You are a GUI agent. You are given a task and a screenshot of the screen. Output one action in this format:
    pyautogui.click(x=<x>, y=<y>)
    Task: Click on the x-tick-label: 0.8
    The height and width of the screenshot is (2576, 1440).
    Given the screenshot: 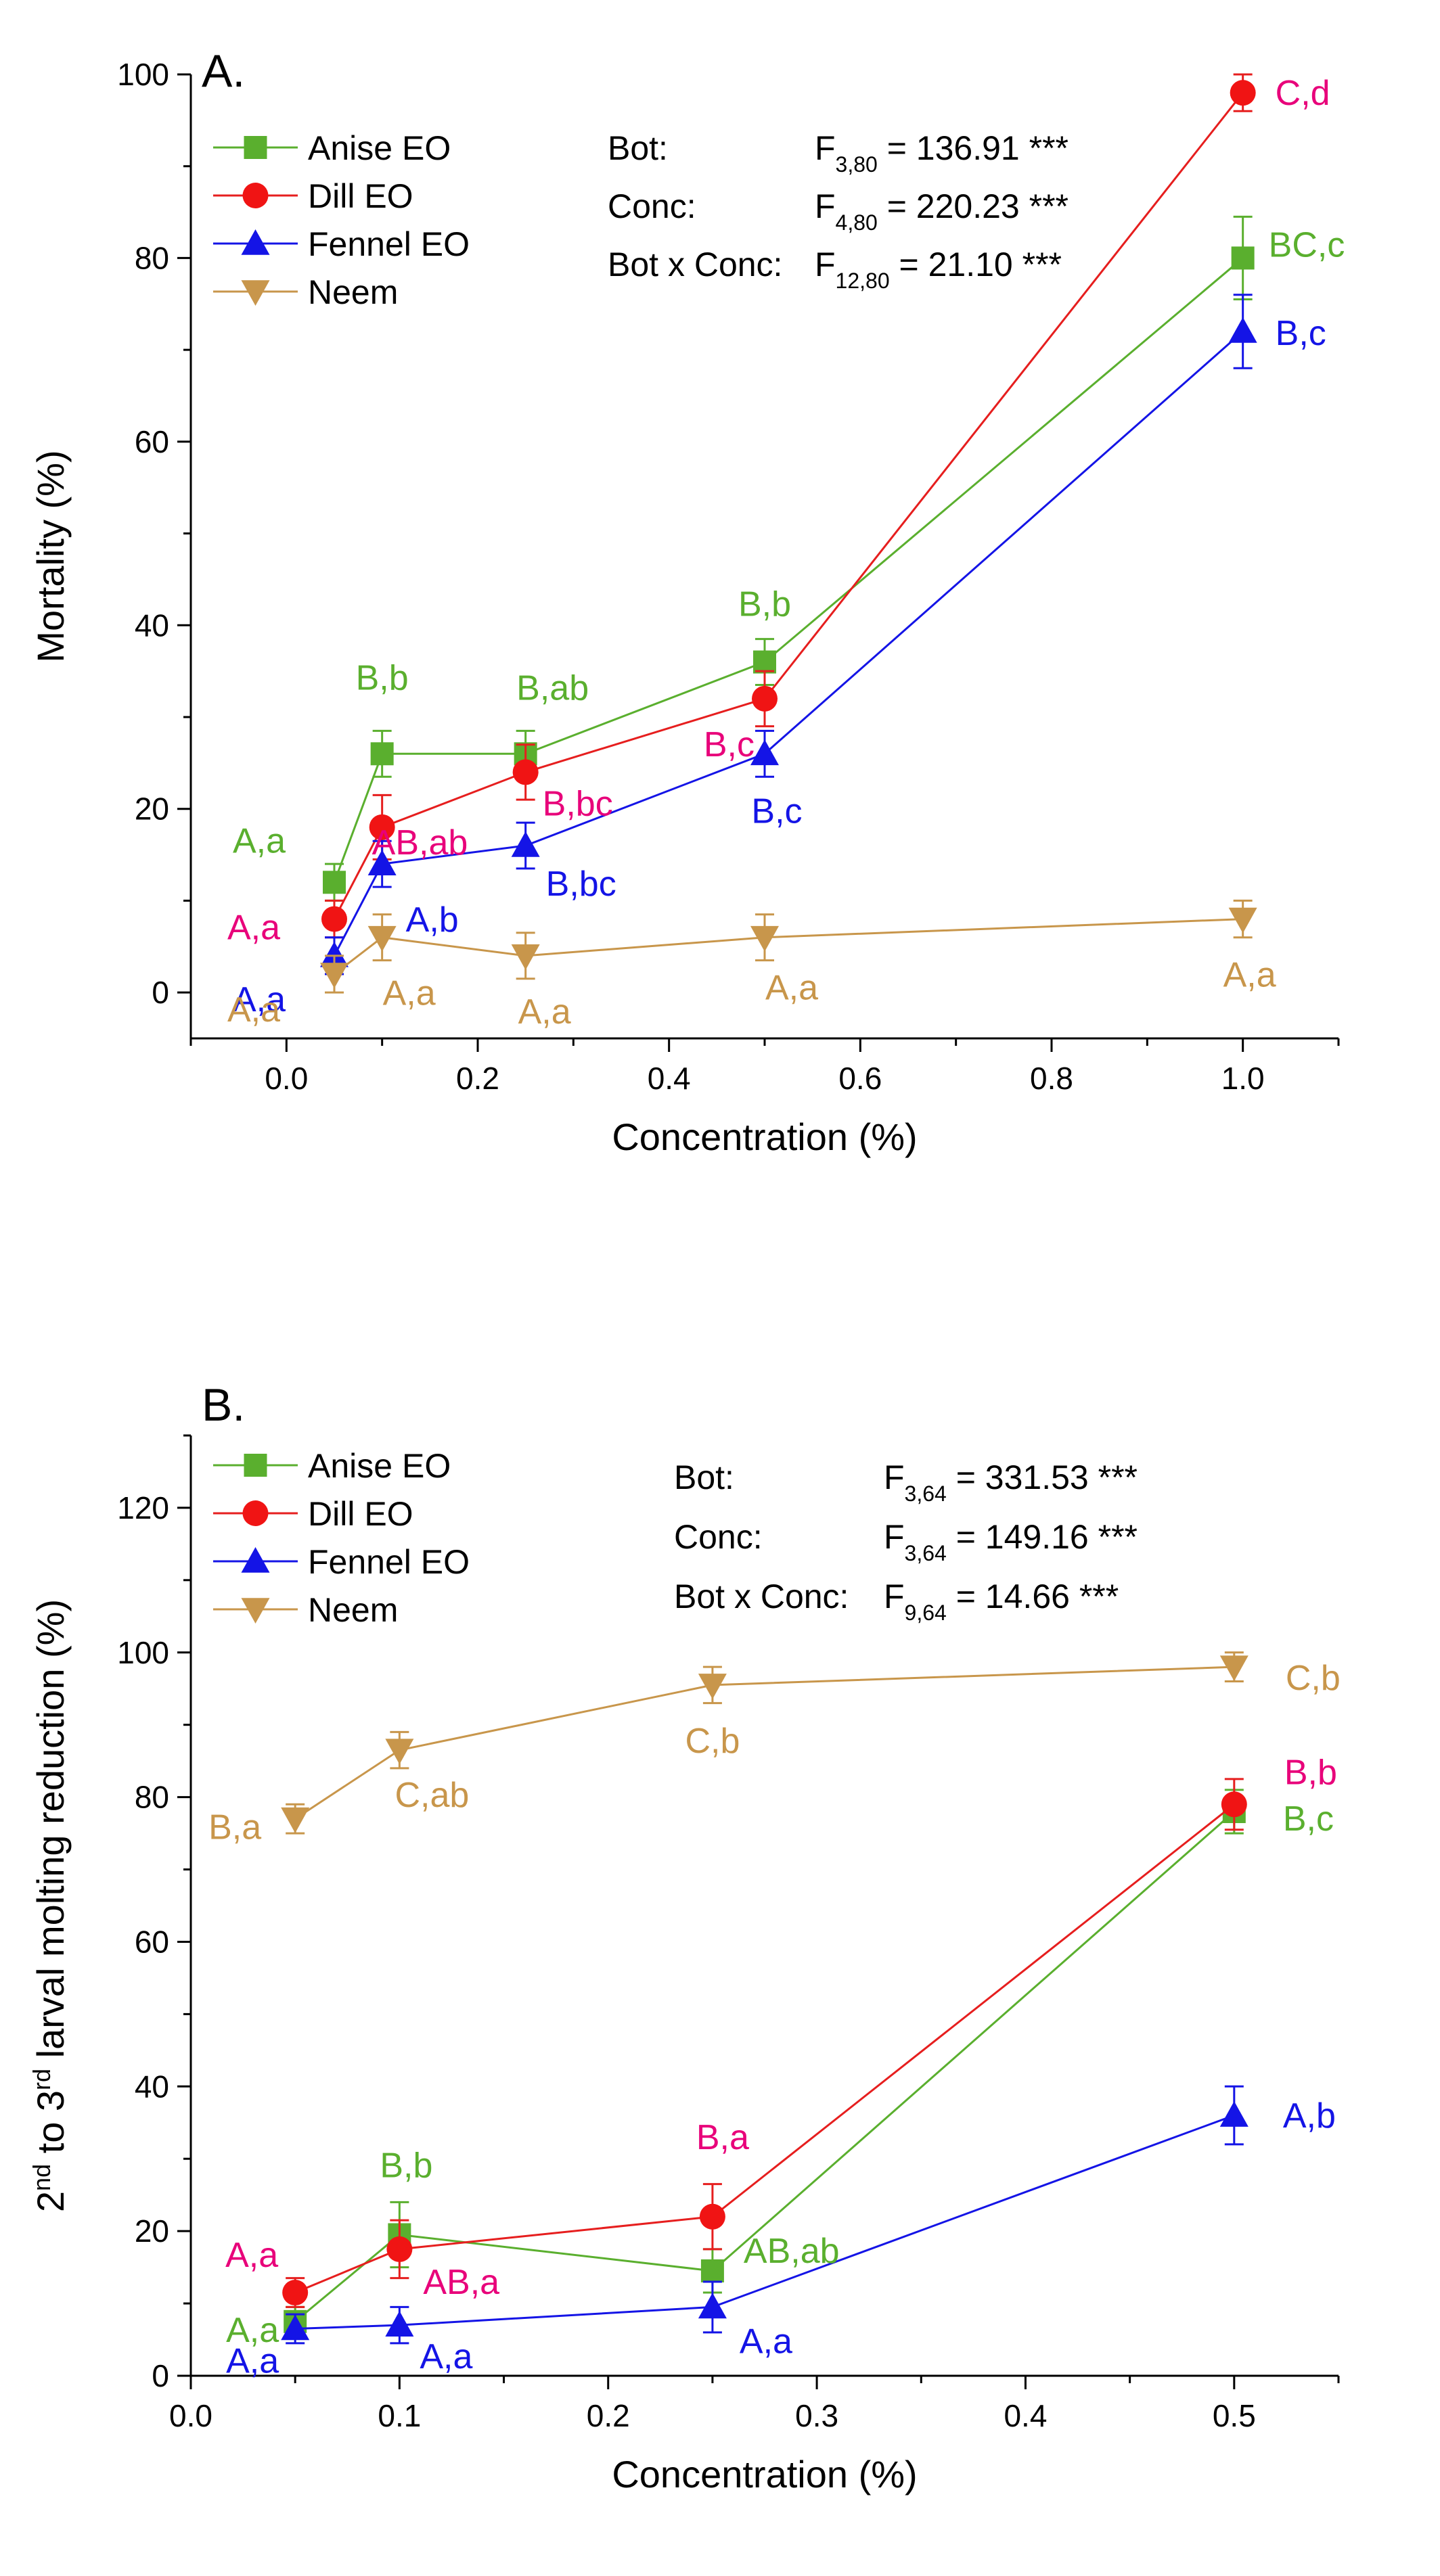 What is the action you would take?
    pyautogui.click(x=1051, y=1078)
    